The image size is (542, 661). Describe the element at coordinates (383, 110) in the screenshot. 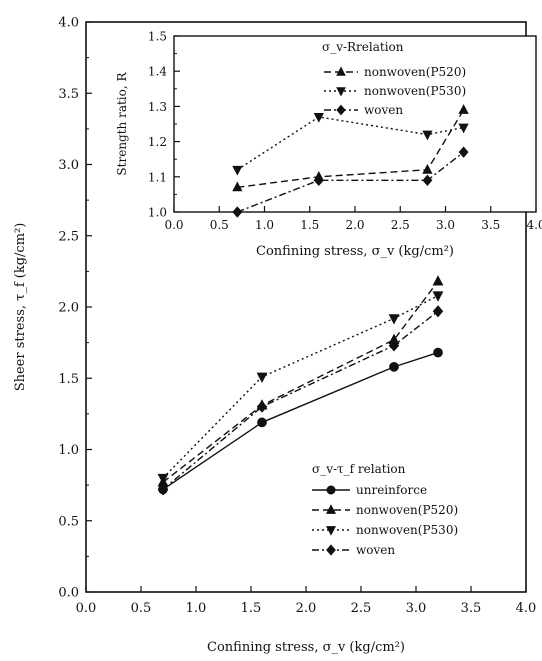

I see `inset-legend-label: woven` at that location.